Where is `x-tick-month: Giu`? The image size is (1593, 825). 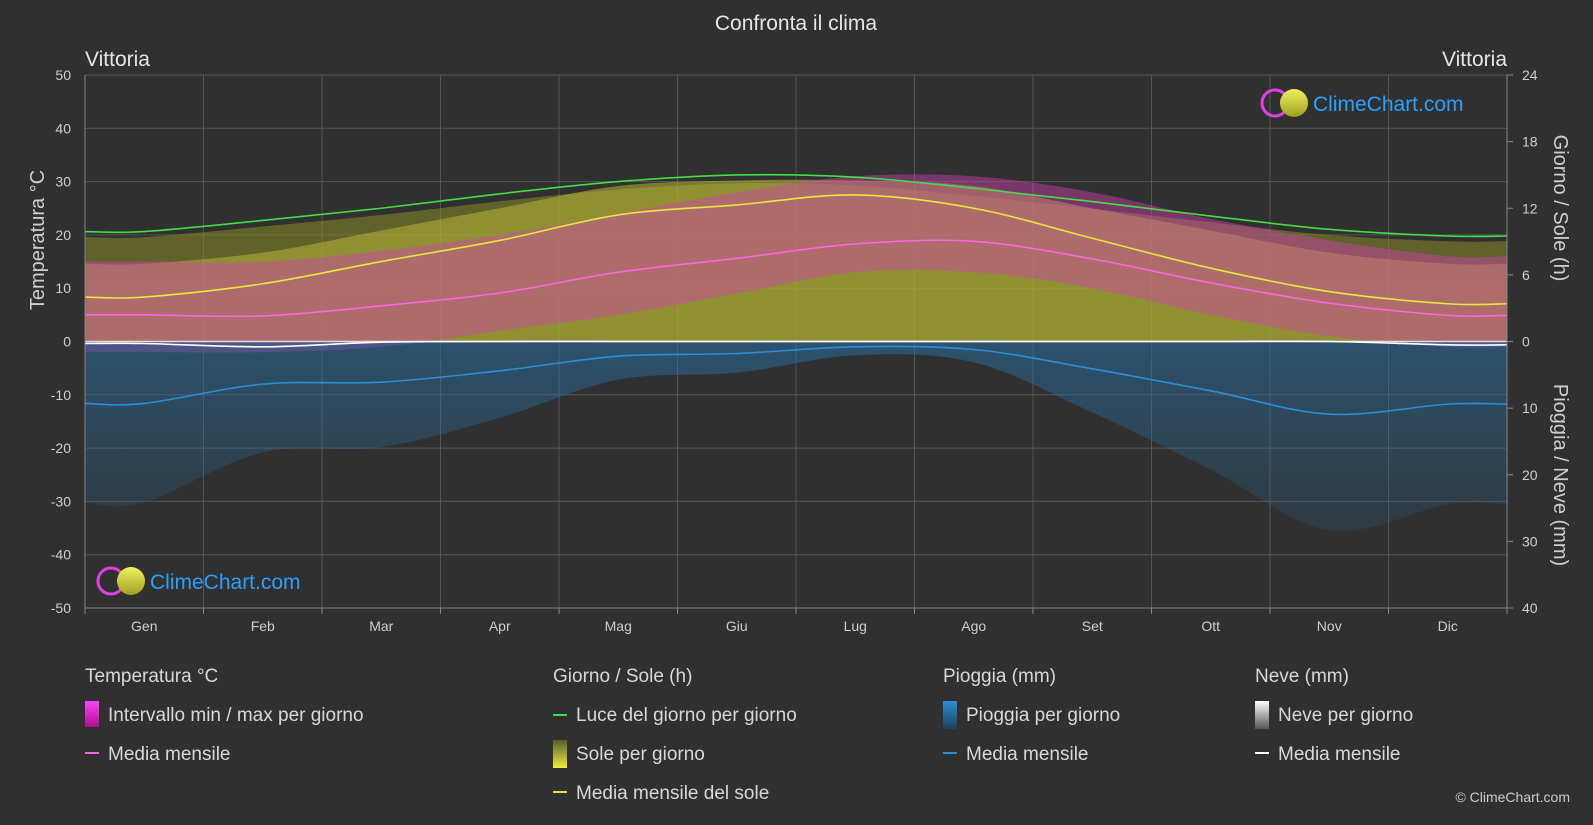 x-tick-month: Giu is located at coordinates (737, 626).